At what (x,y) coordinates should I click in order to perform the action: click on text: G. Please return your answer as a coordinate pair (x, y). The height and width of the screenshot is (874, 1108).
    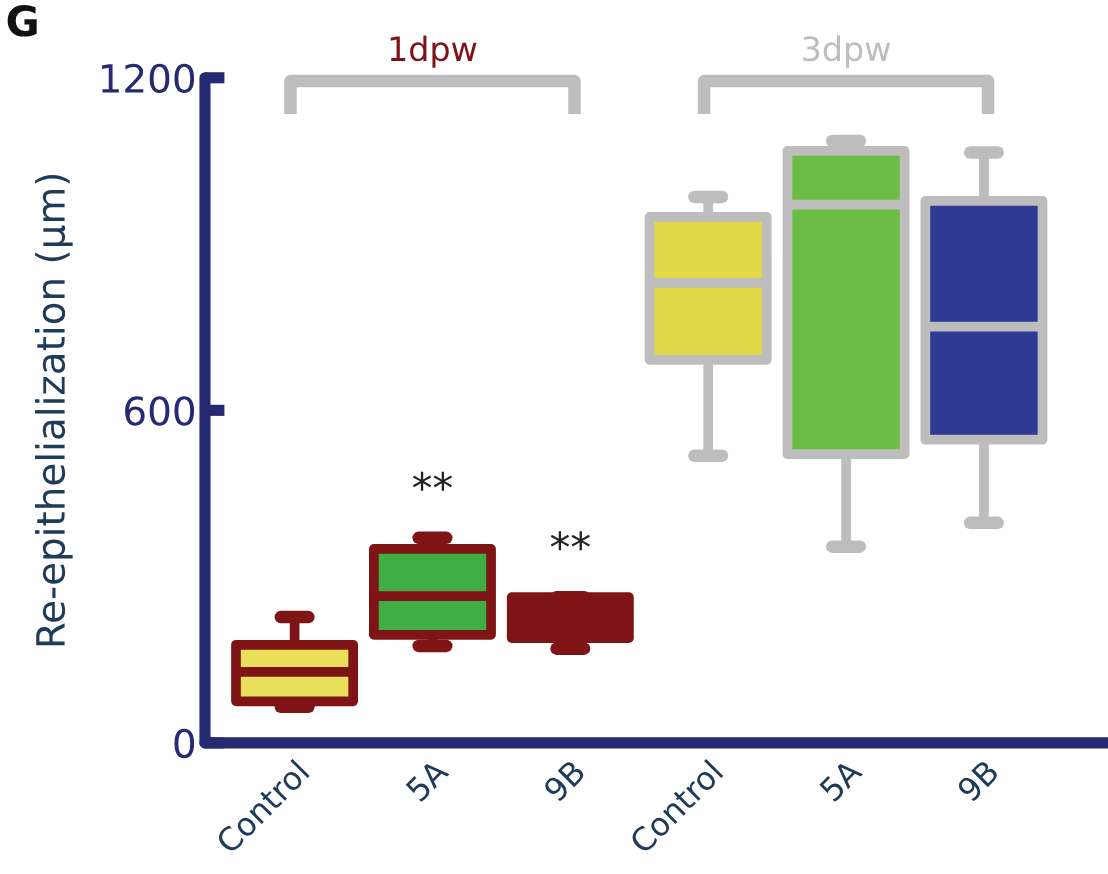
    Looking at the image, I should click on (22, 21).